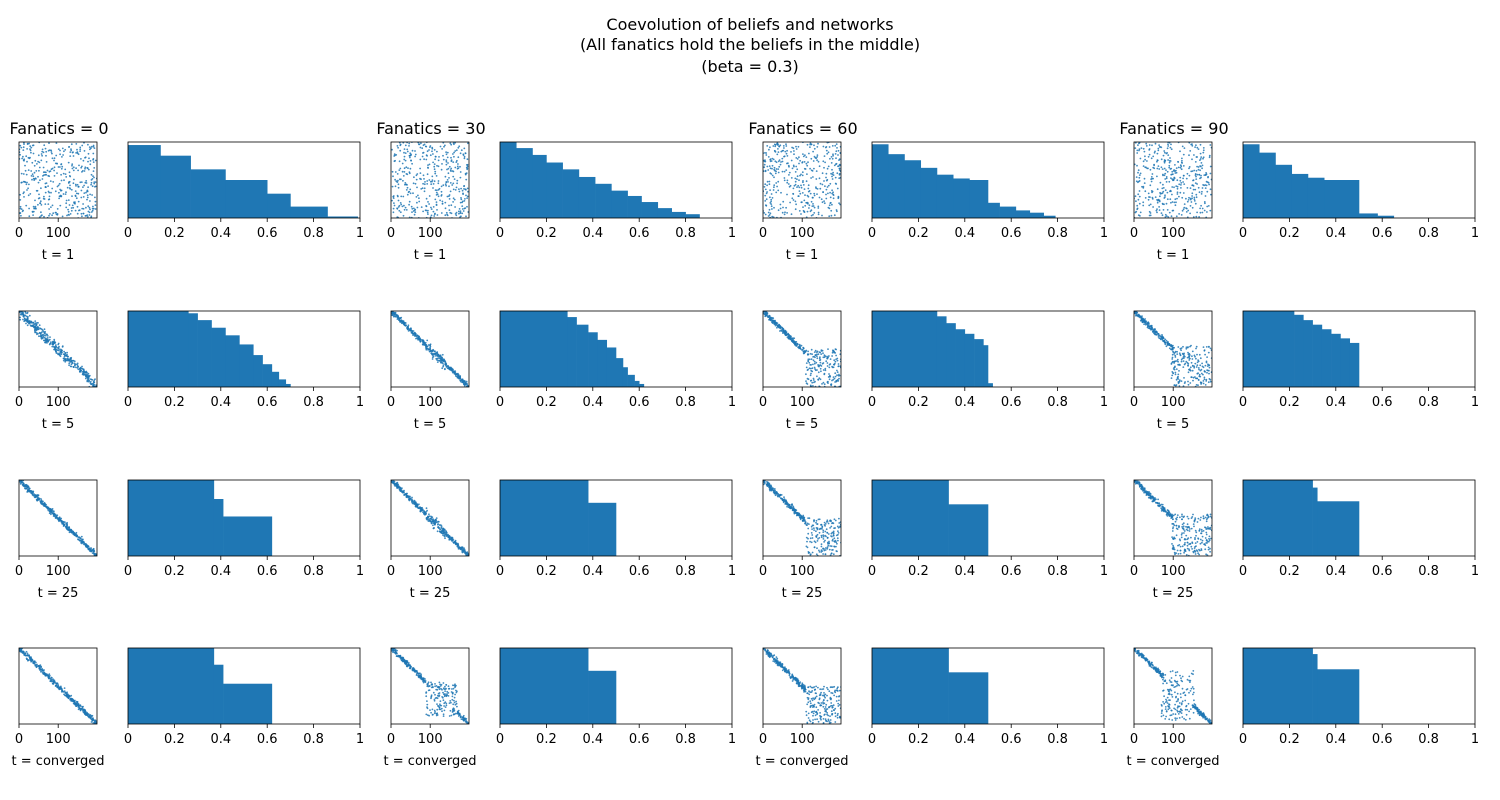  I want to click on histogram-frame, so click(616, 349).